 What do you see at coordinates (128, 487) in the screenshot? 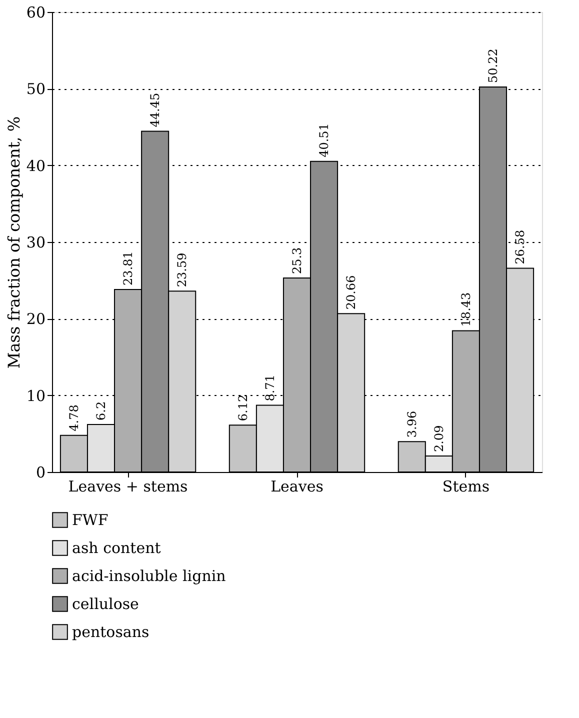
I see `x-tick-label: Leaves + stems` at bounding box center [128, 487].